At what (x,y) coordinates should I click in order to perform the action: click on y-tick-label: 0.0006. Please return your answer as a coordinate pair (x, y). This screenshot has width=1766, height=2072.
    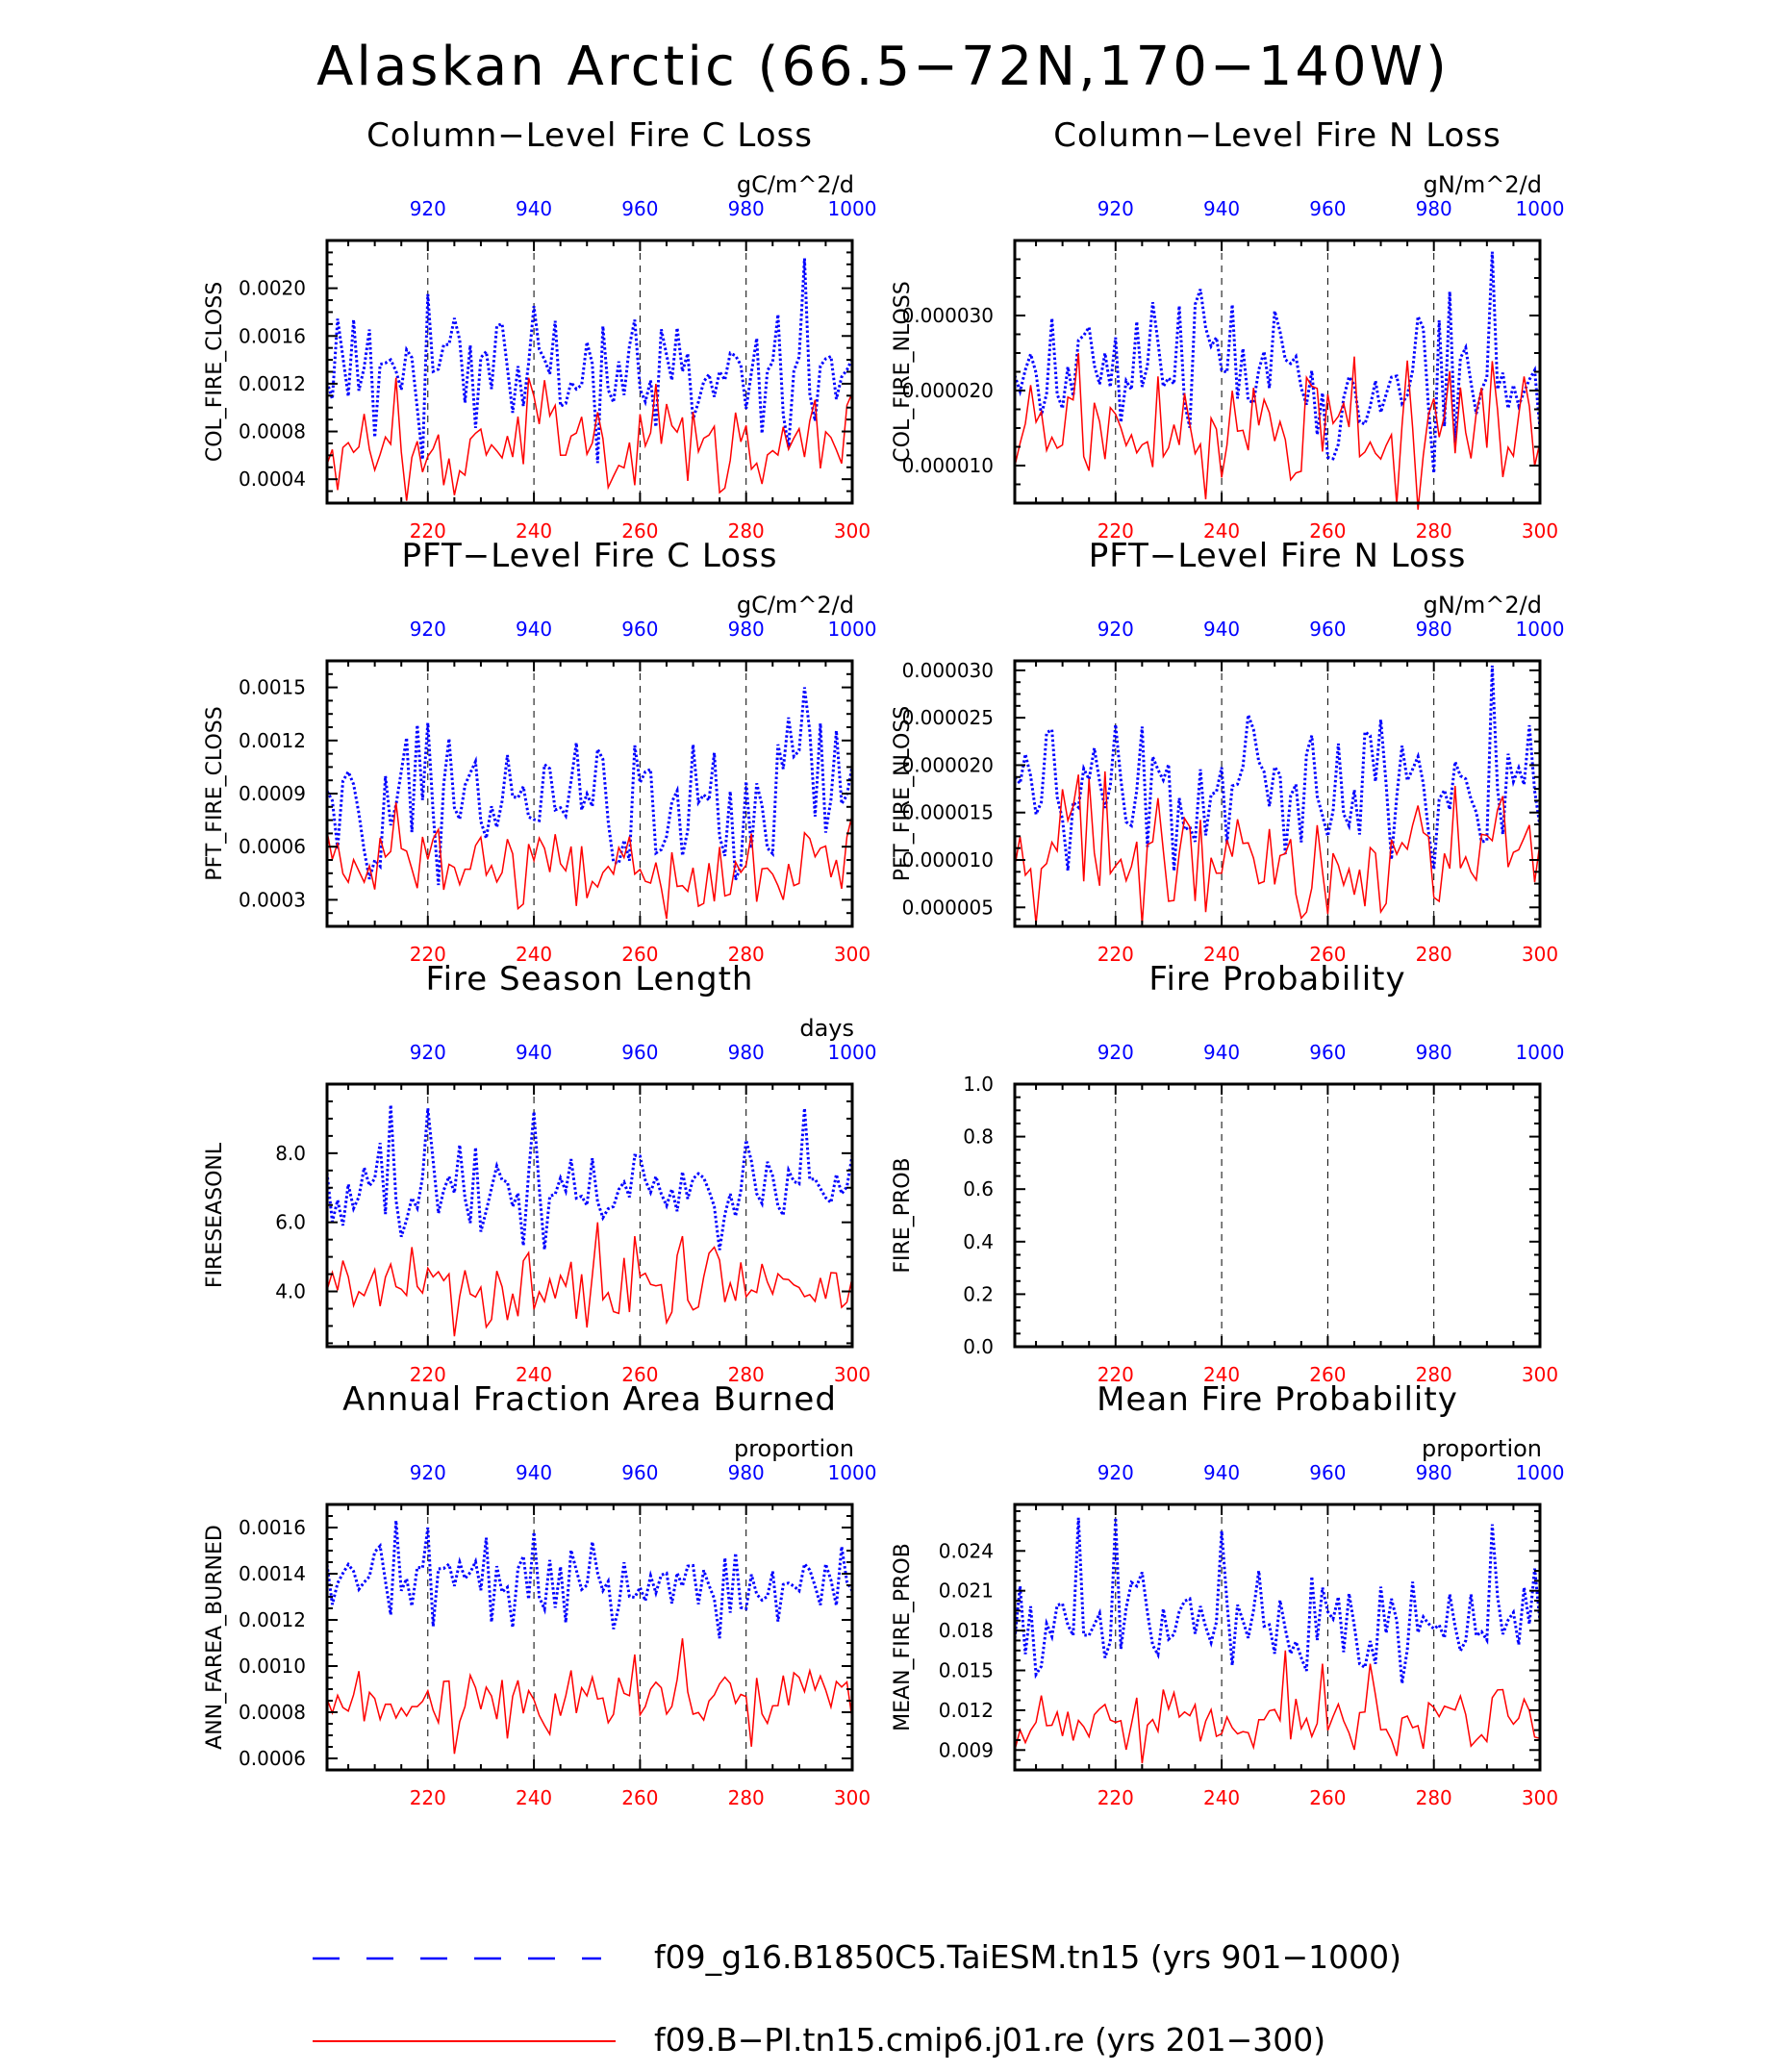
    Looking at the image, I should click on (272, 1759).